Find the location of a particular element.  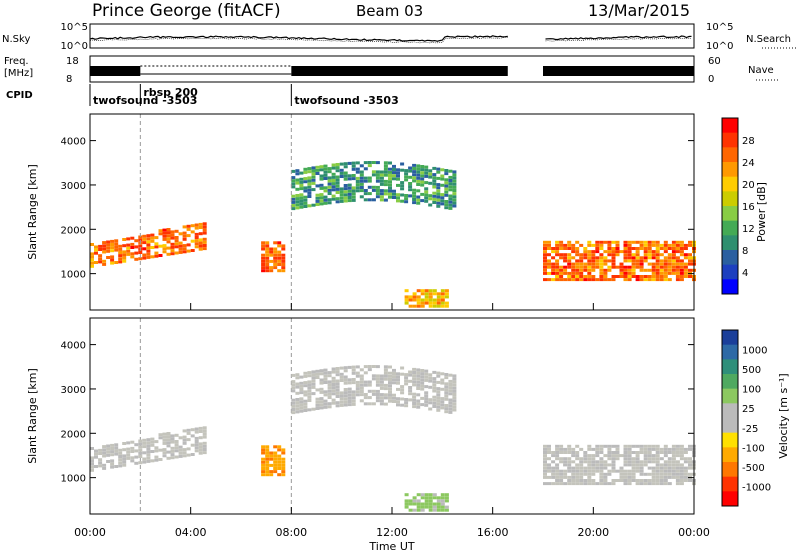

beam-title: Beam 03 is located at coordinates (389, 11).